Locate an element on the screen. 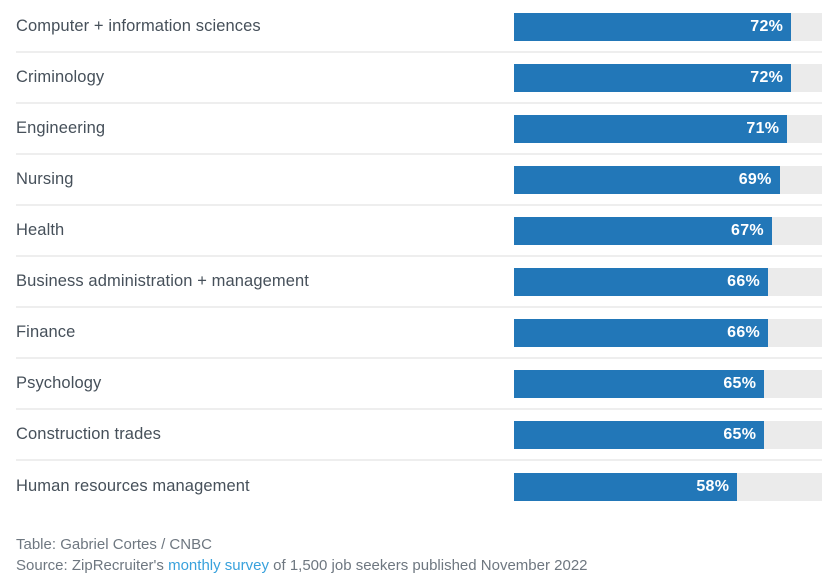 The width and height of the screenshot is (825, 587). table-credit: Table: Gabriel Cortes / CNBC is located at coordinates (114, 544).